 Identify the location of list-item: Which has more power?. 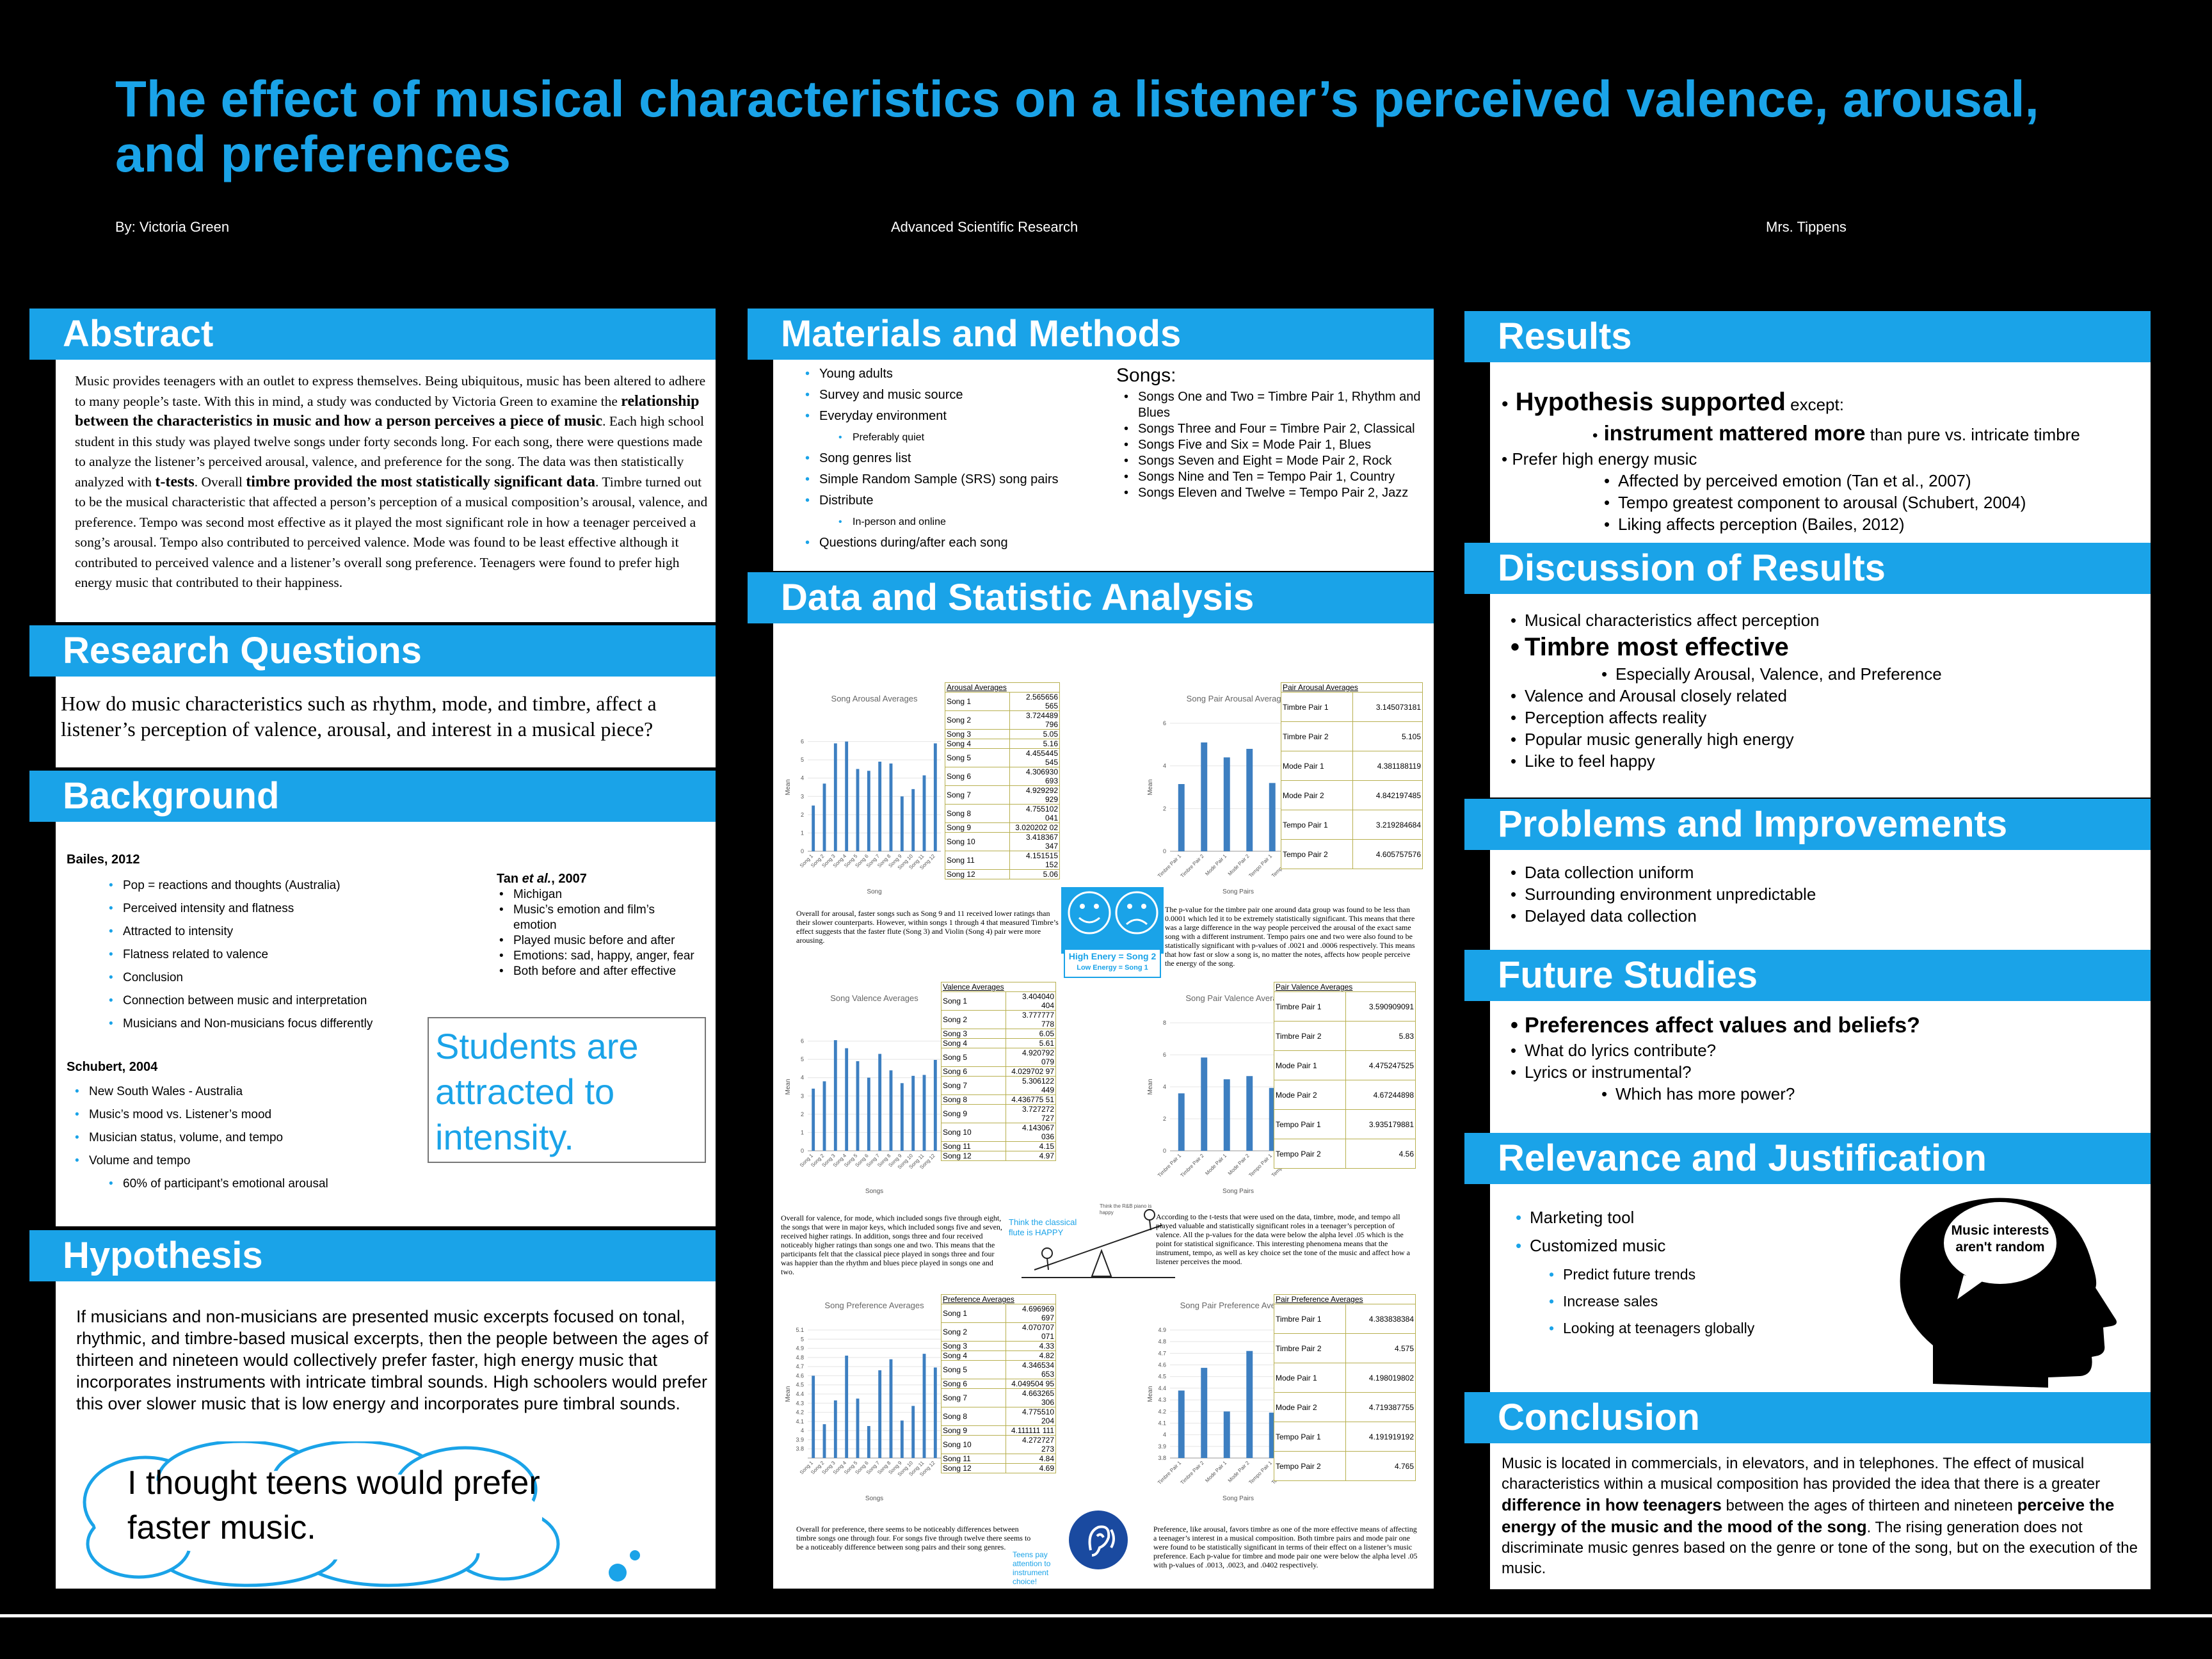
(1906, 1094).